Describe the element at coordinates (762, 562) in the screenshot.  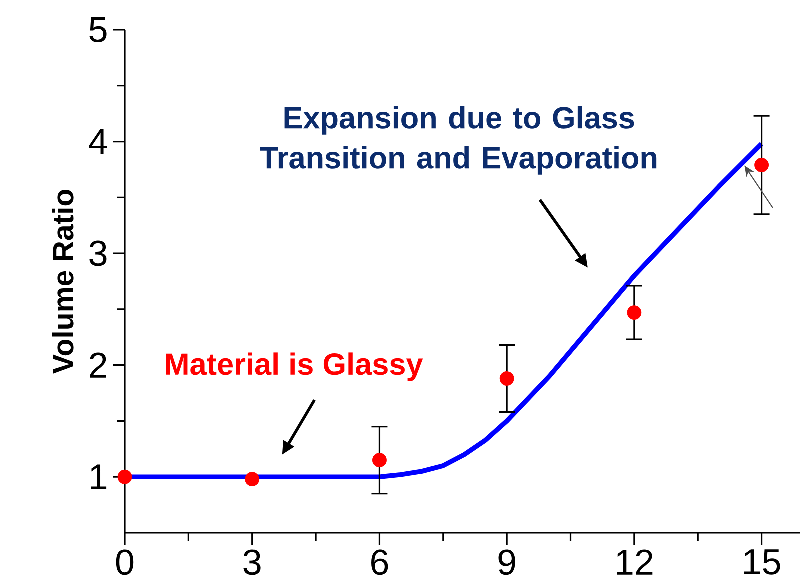
I see `x-tick-label: 15` at that location.